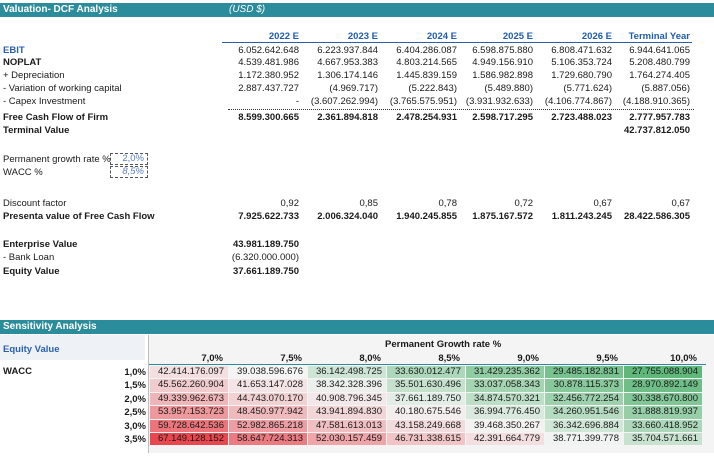 The width and height of the screenshot is (714, 459). Describe the element at coordinates (370, 358) in the screenshot. I see `growth-rate-header: 8,0%` at that location.